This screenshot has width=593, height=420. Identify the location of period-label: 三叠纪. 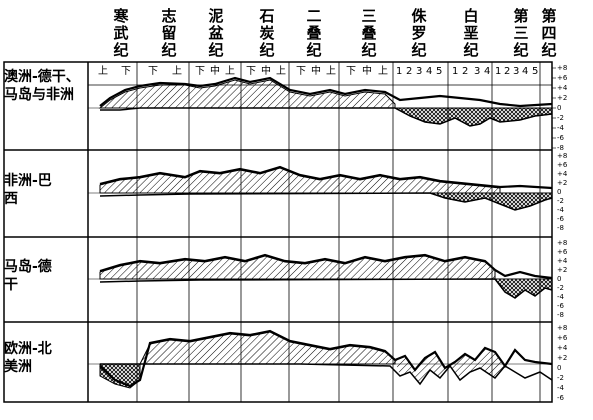
(369, 33).